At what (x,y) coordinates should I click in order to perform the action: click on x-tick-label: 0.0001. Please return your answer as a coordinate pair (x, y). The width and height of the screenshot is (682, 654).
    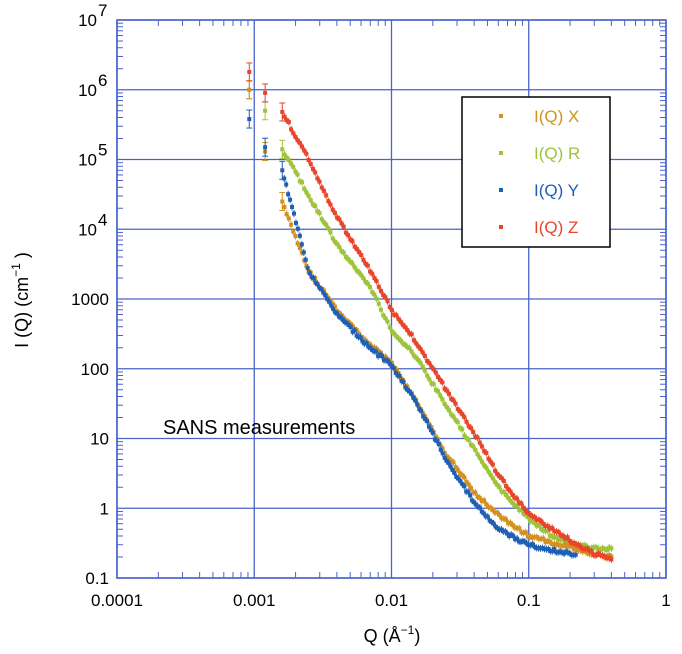
    Looking at the image, I should click on (117, 600).